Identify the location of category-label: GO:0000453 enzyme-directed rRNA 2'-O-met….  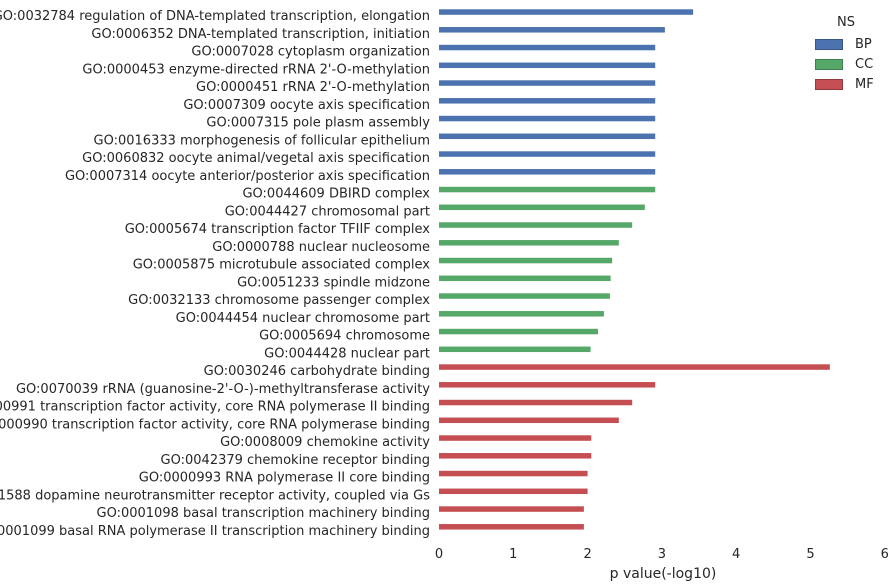
(256, 69).